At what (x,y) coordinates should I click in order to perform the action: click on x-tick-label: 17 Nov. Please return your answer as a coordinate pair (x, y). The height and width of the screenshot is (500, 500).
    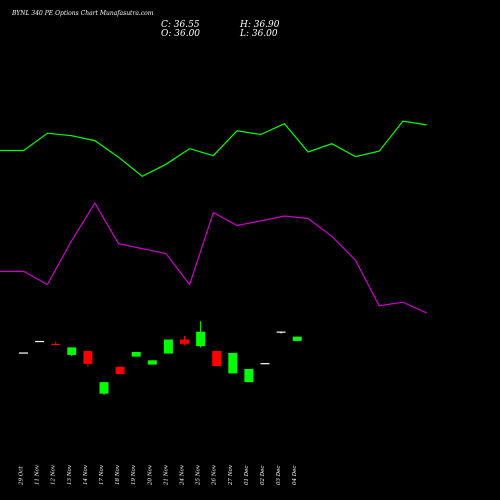
    Looking at the image, I should click on (102, 474).